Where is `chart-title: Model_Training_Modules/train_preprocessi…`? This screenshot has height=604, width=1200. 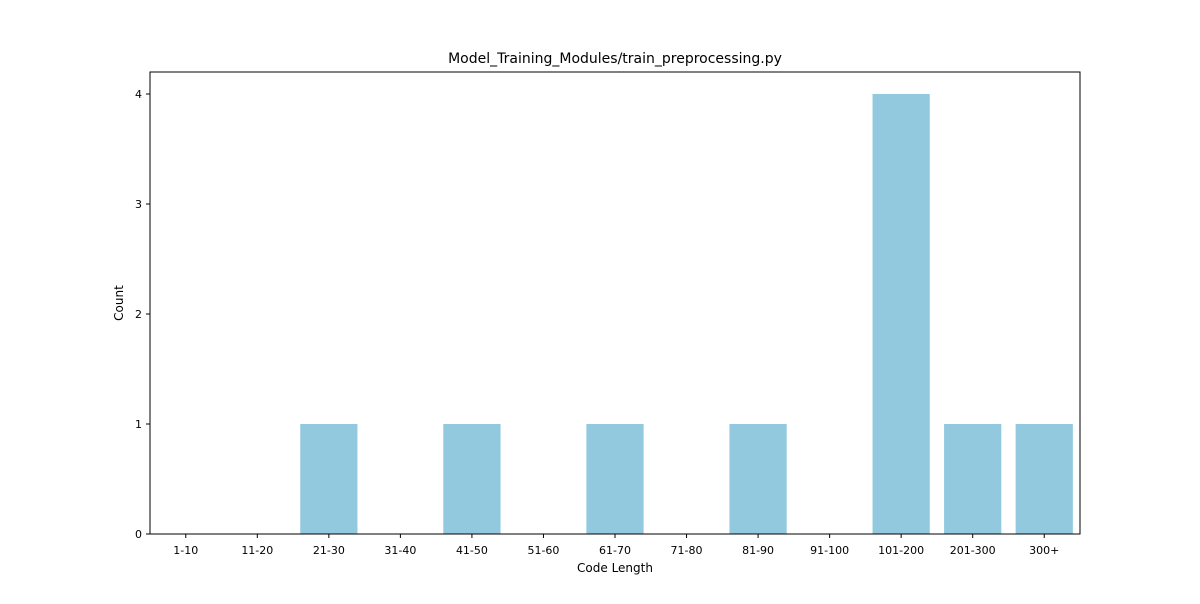 chart-title: Model_Training_Modules/train_preprocessi… is located at coordinates (615, 59).